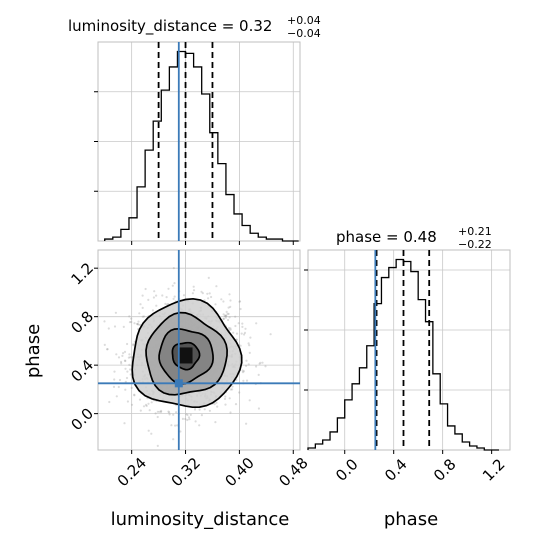 The image size is (550, 550). Describe the element at coordinates (445, 470) in the screenshot. I see `hist-phase-xtick-label-2: 0.8` at that location.